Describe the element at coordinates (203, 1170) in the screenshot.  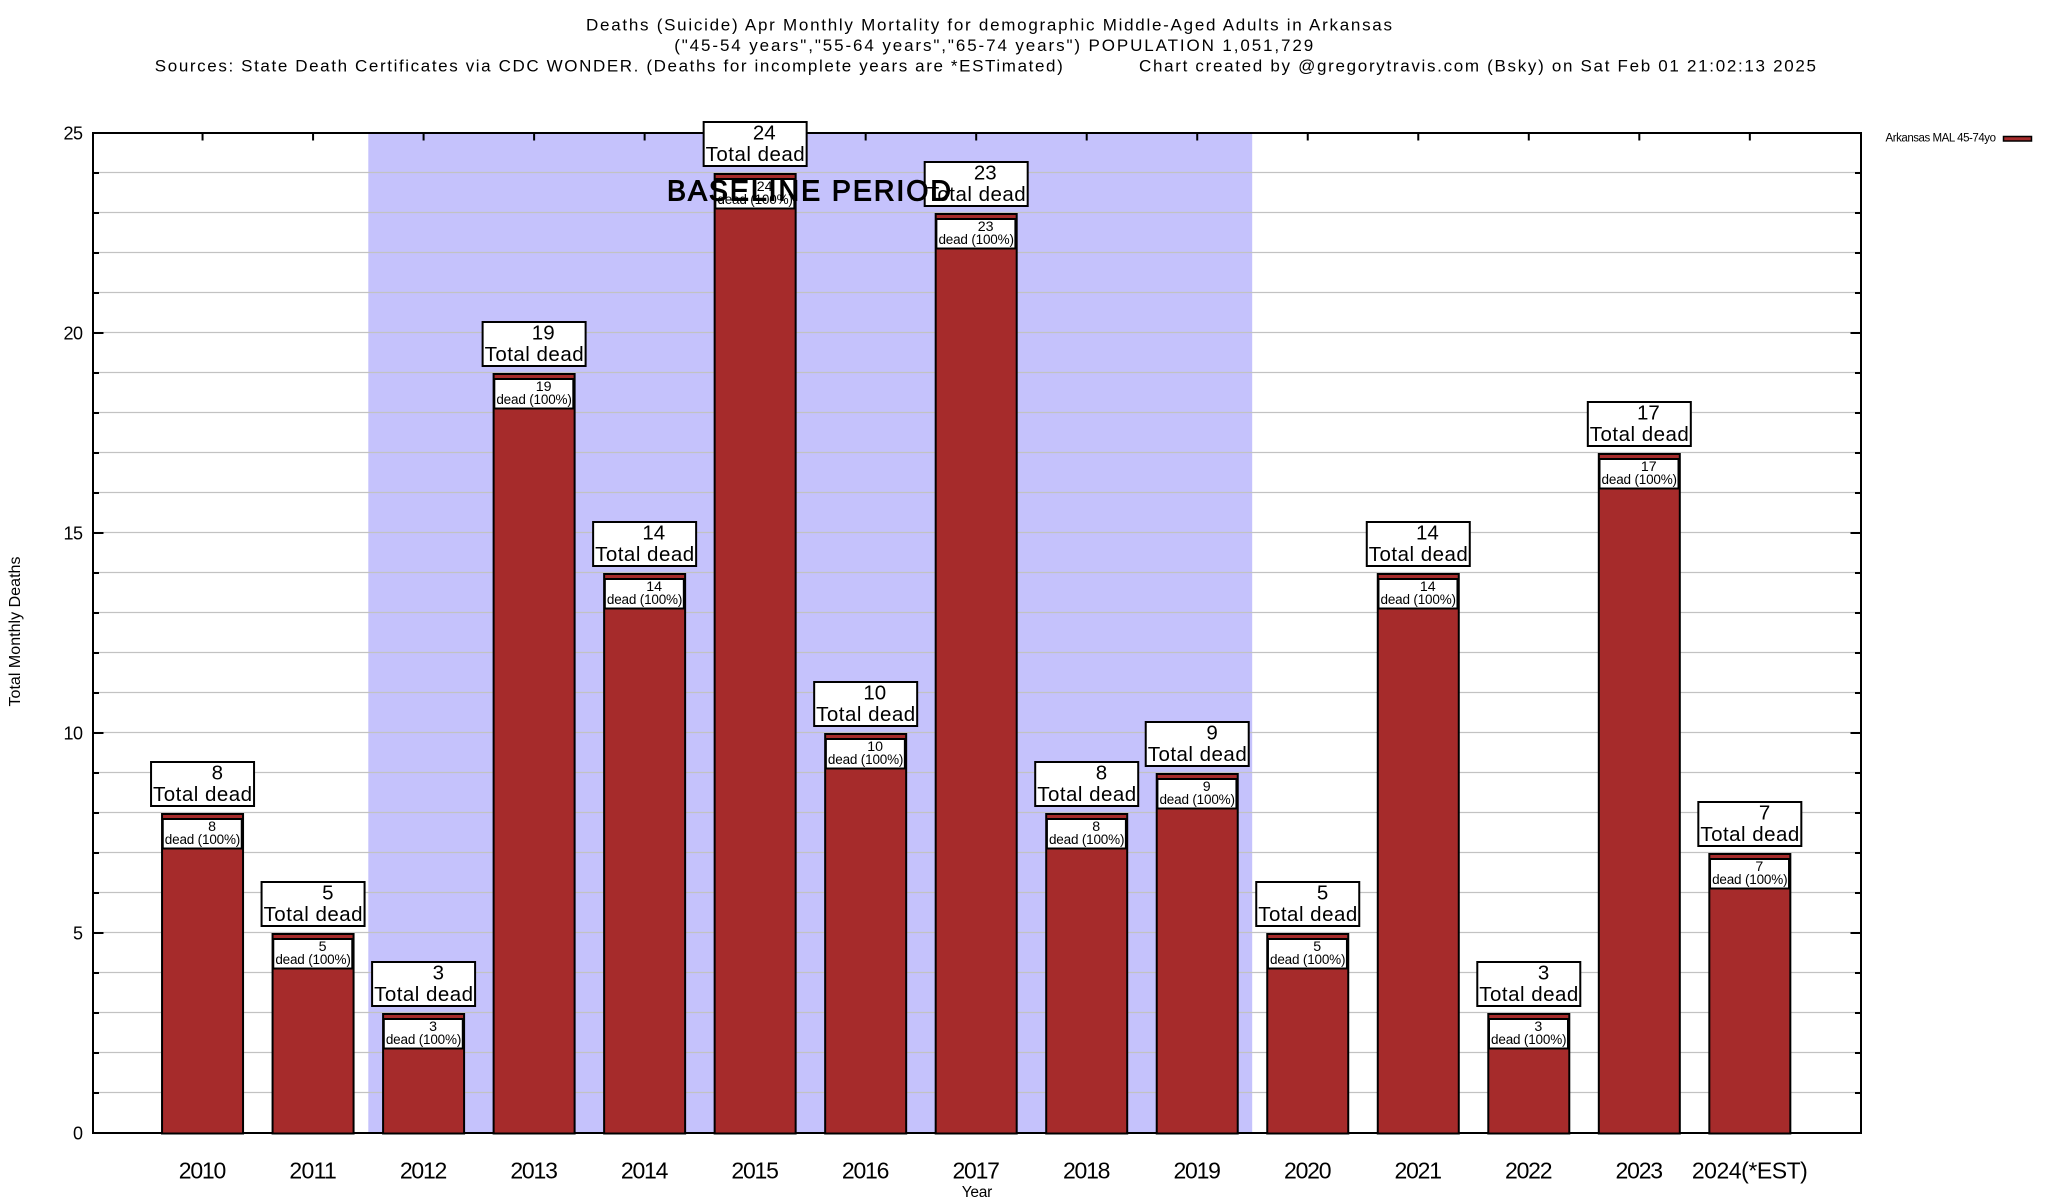
I see `svg-text: 2010` at that location.